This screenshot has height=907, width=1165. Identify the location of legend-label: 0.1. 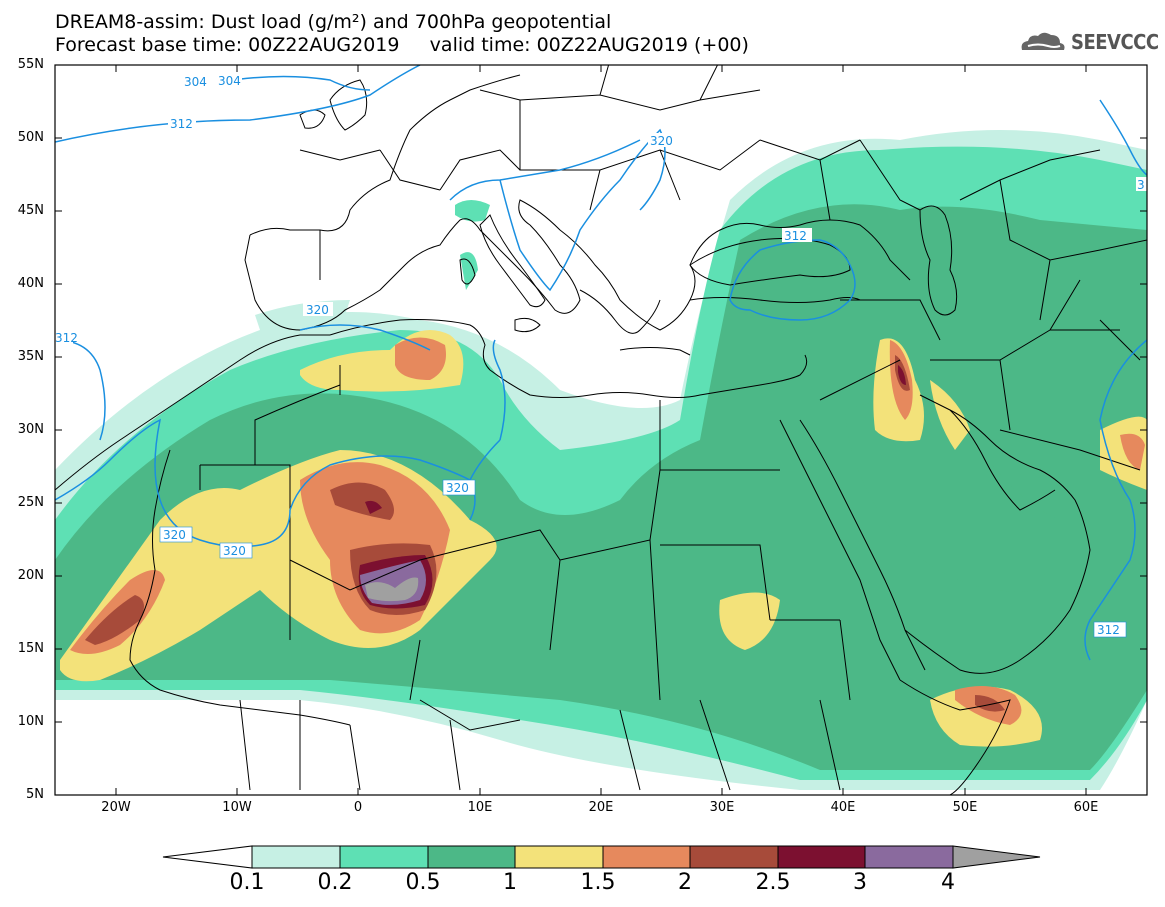
(247, 882).